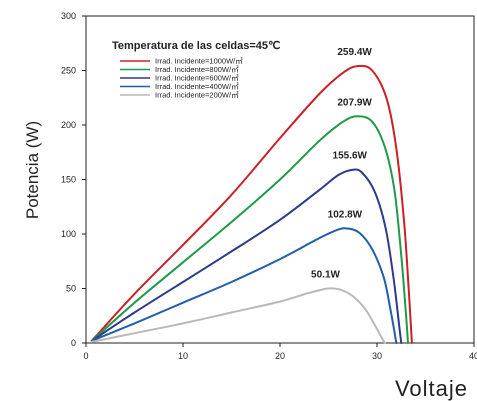 The height and width of the screenshot is (401, 477). Describe the element at coordinates (197, 95) in the screenshot. I see `legend-label: Irrad. Incidente=200W/㎡` at that location.